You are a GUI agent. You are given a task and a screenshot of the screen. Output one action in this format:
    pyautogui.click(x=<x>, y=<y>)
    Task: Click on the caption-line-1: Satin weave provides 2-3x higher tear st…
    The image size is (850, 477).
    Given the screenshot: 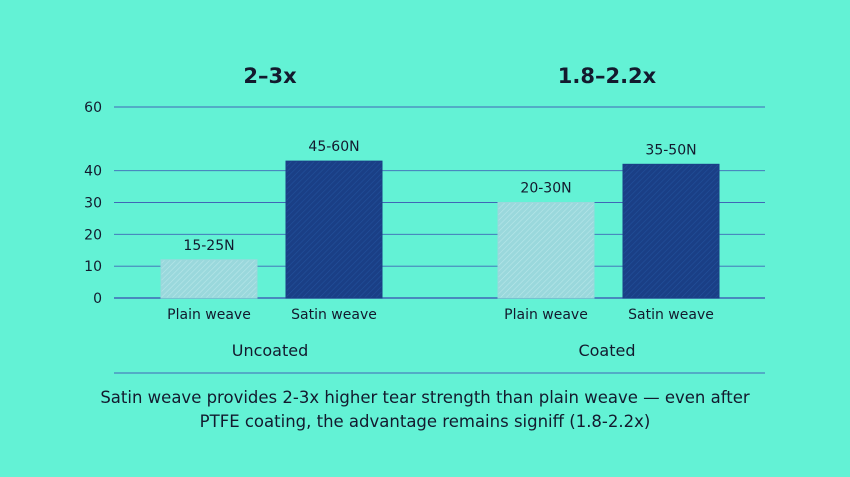 What is the action you would take?
    pyautogui.click(x=425, y=397)
    